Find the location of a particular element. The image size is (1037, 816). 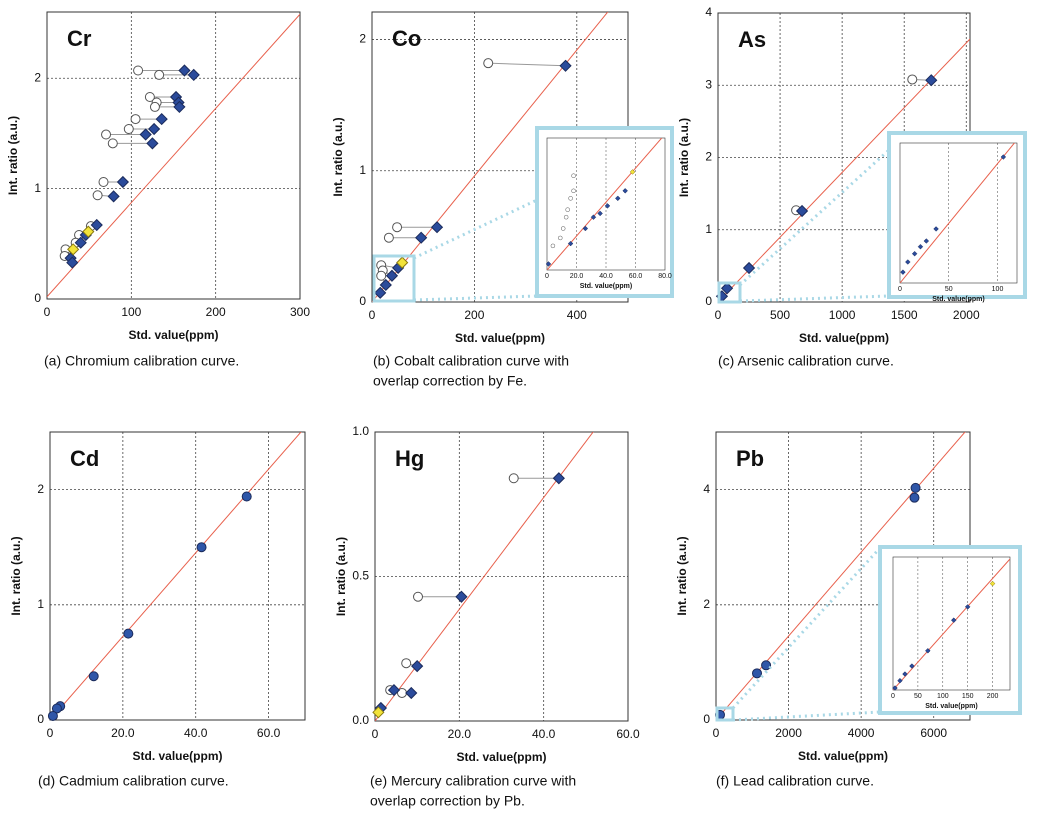

x-tick-label: 500 is located at coordinates (780, 315).